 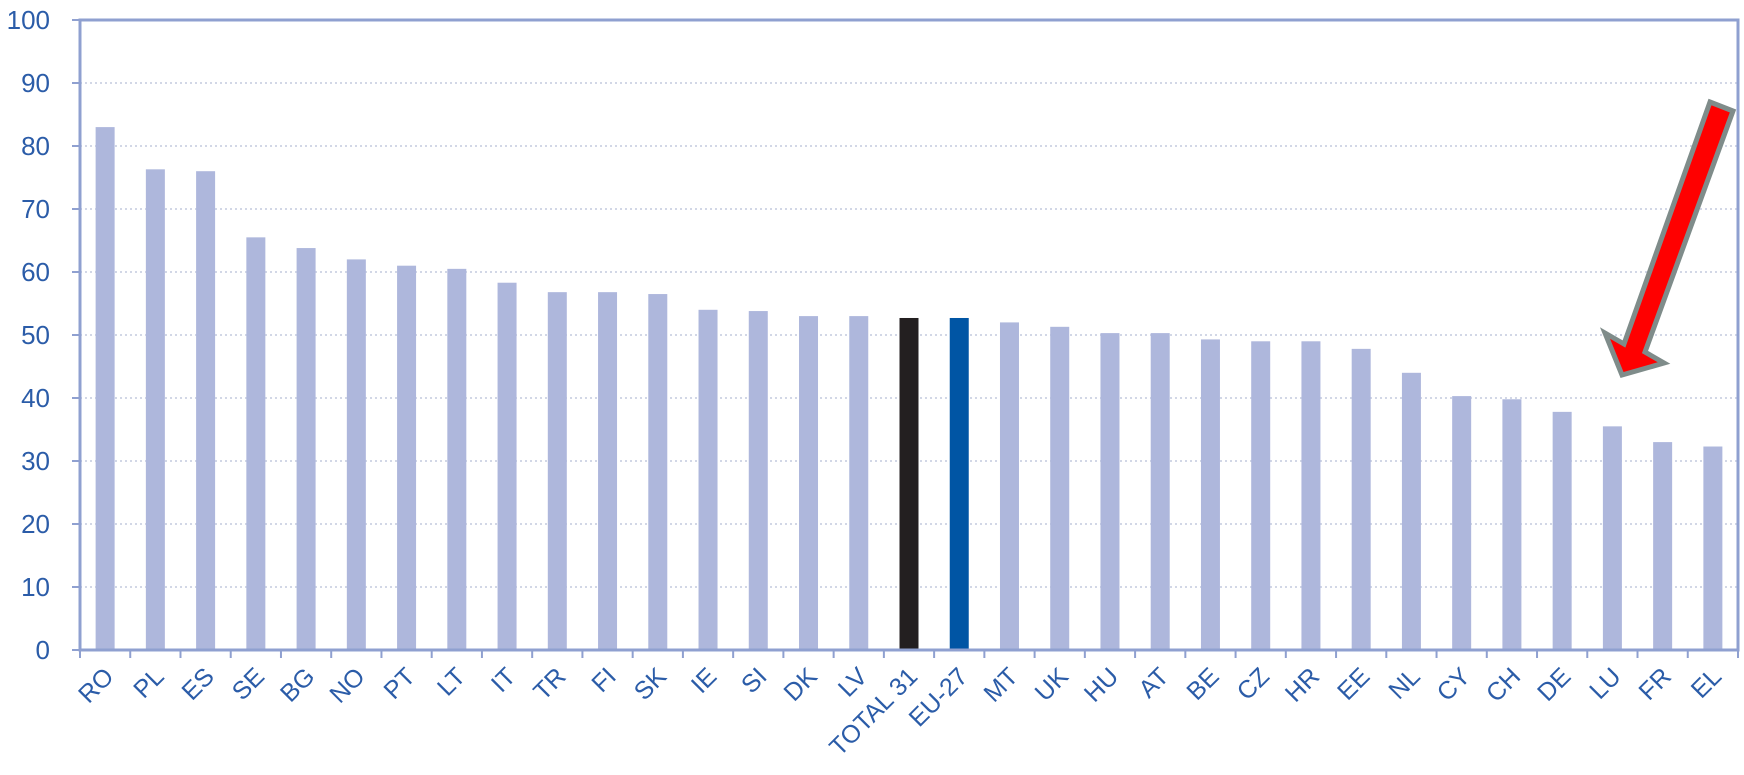 What do you see at coordinates (105, 389) in the screenshot?
I see `bar-ro` at bounding box center [105, 389].